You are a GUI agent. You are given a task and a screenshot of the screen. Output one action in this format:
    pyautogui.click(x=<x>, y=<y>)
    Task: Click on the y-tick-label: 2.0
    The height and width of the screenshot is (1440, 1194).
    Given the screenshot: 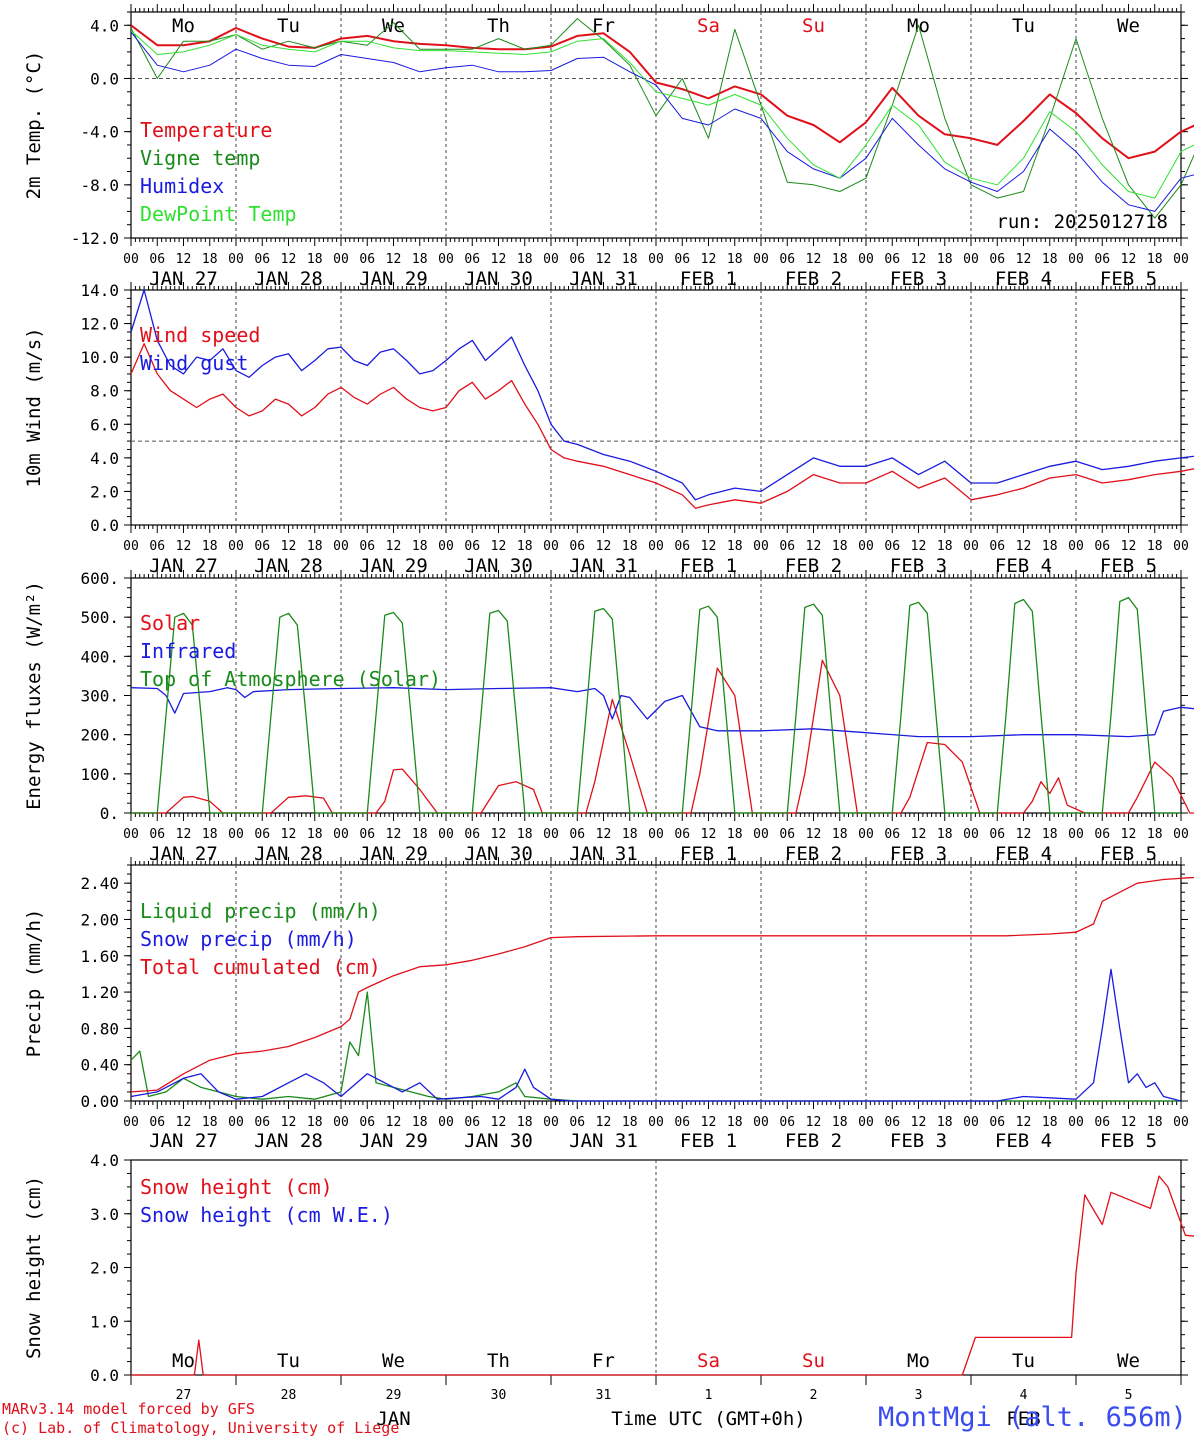 What is the action you would take?
    pyautogui.click(x=104, y=491)
    